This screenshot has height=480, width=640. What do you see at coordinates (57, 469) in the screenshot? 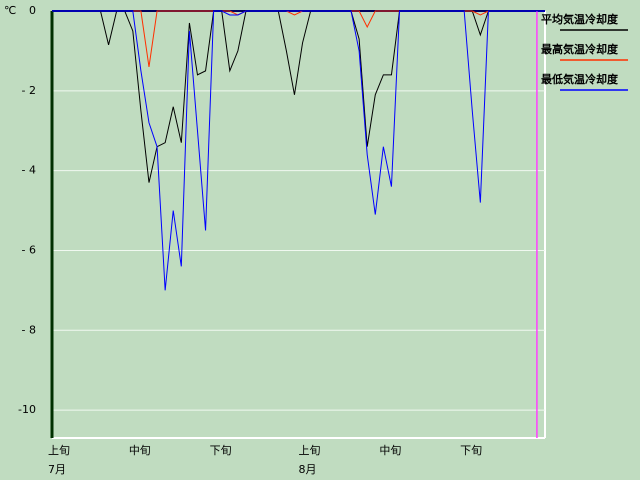
I see `x-group-label: 7月` at bounding box center [57, 469].